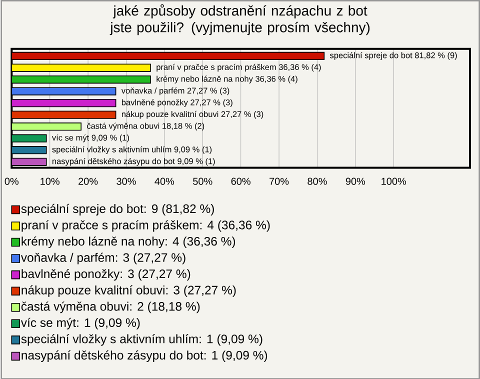 The image size is (480, 379). Describe the element at coordinates (103, 258) in the screenshot. I see `legend-label: voňavka / parfém: 3 (27,27 %)` at that location.